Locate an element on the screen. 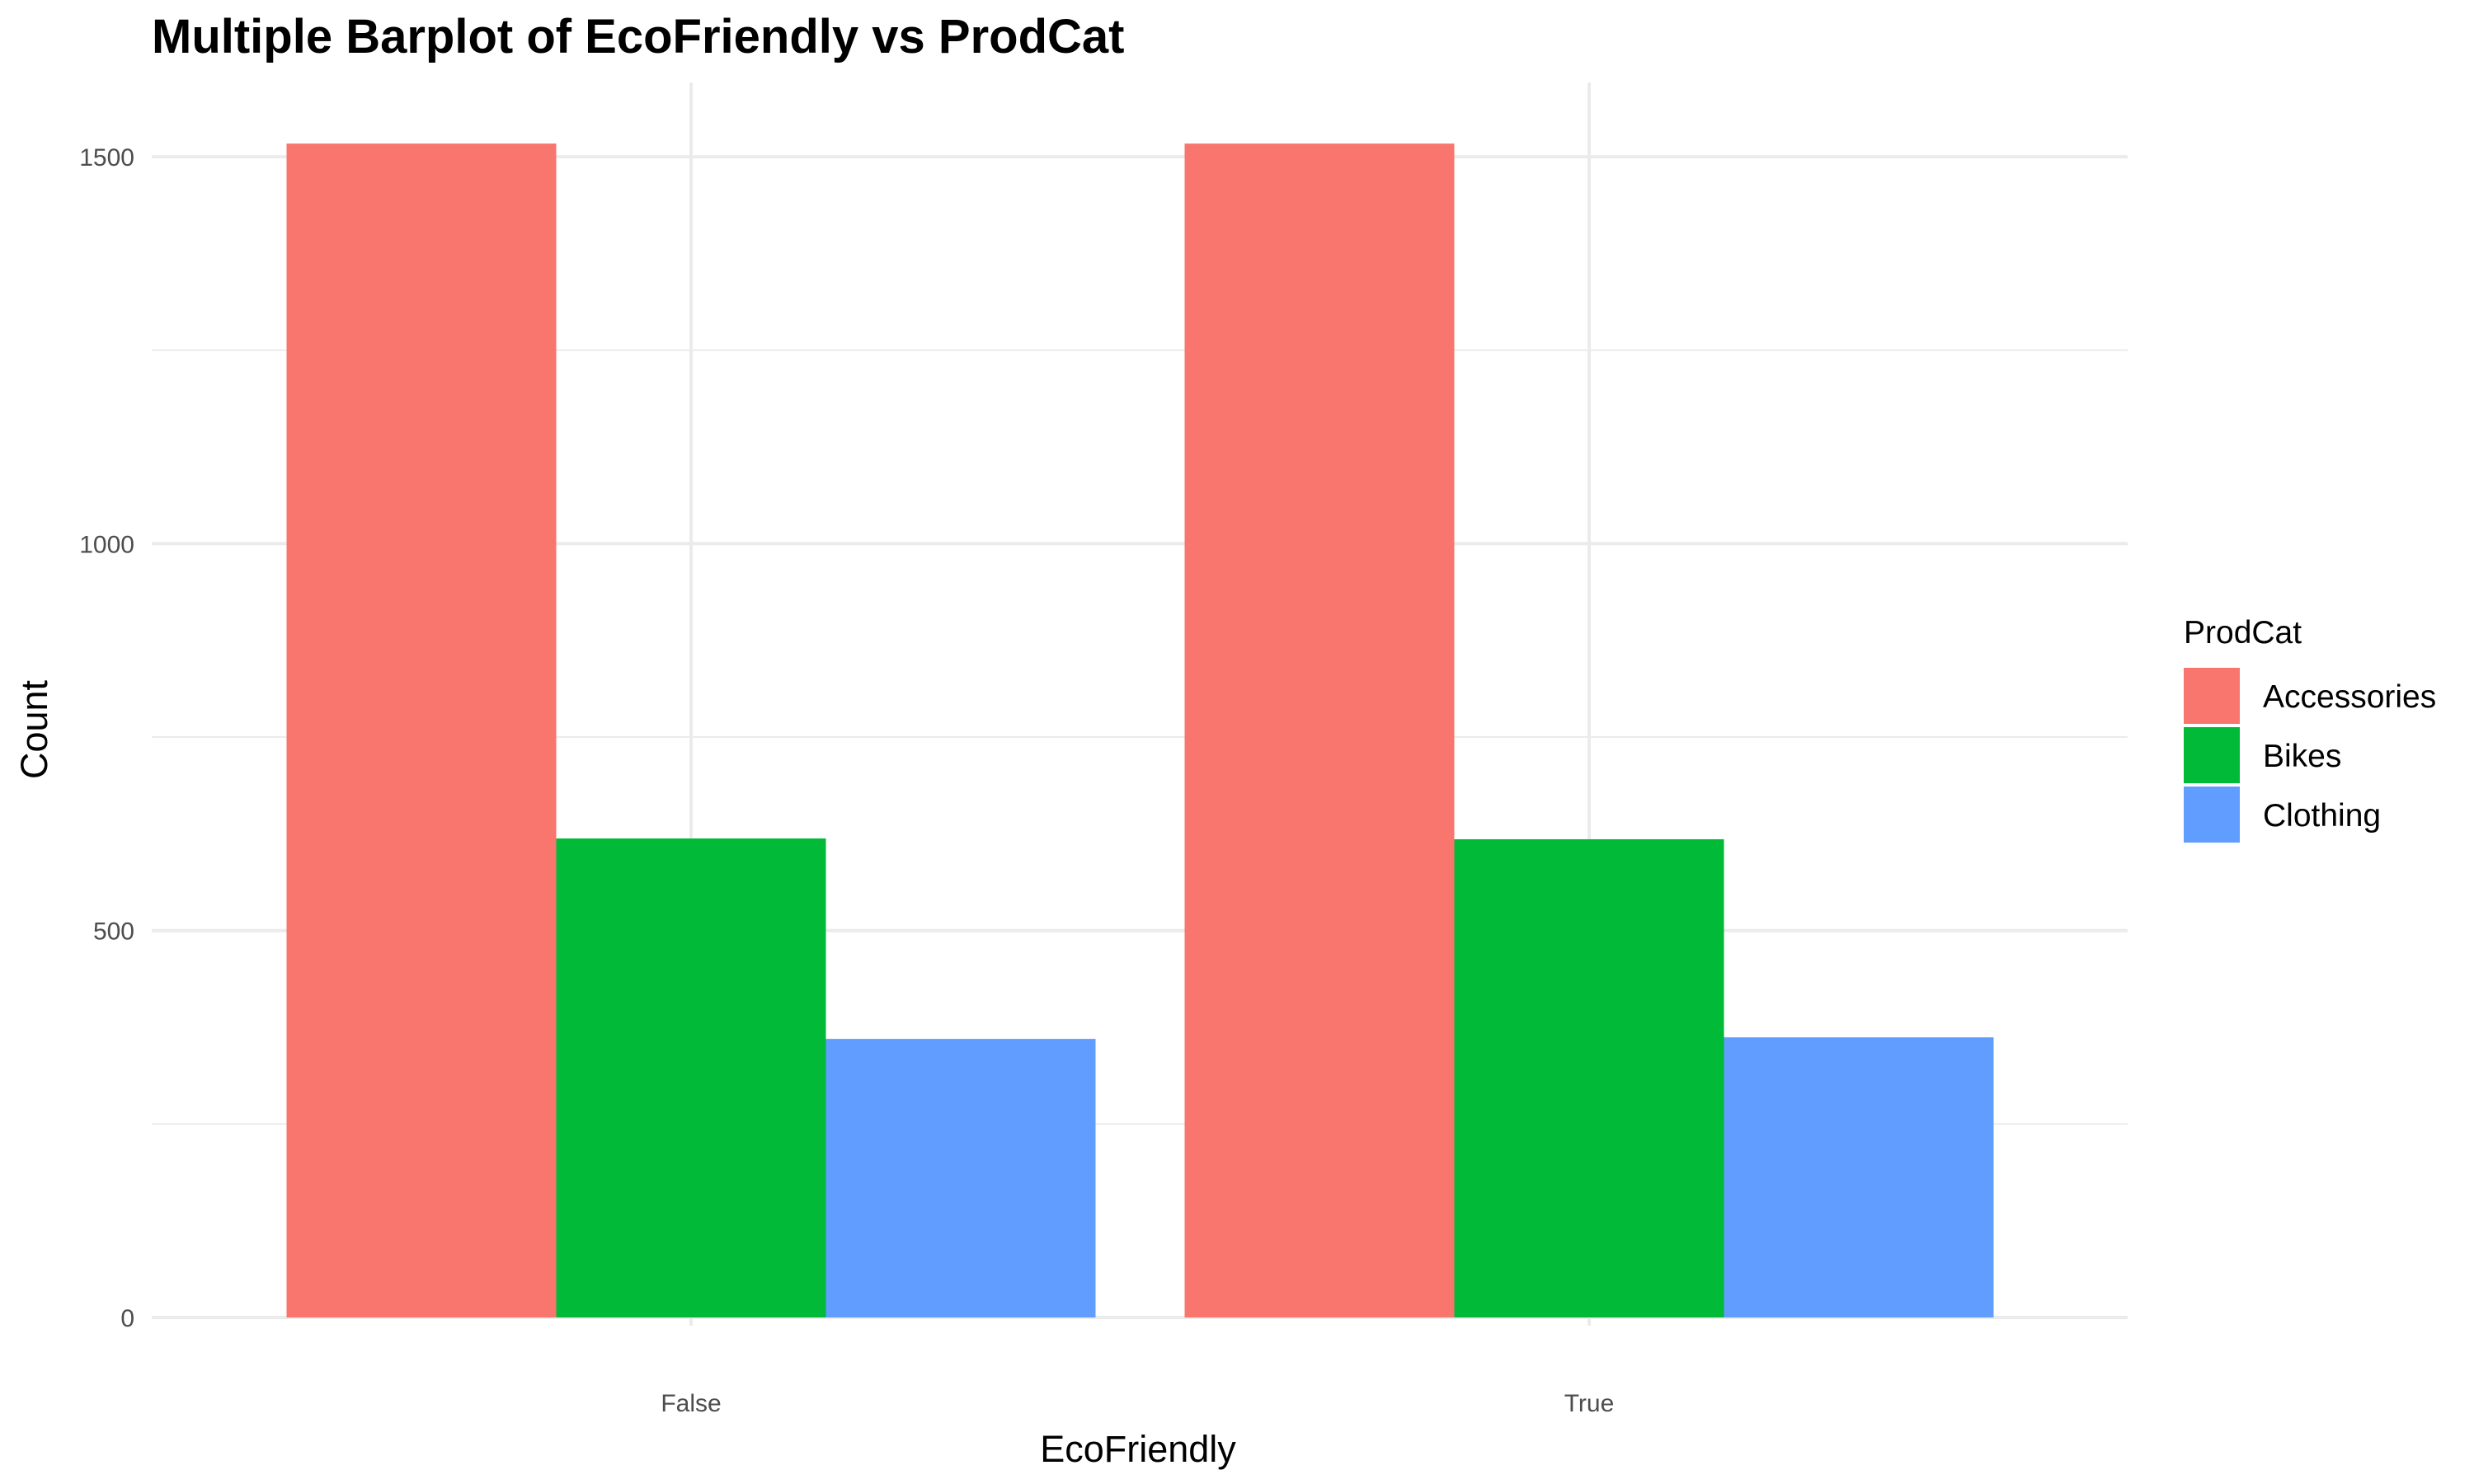 The image size is (2474, 1484). legend-label-bikes: Bikes is located at coordinates (2302, 756).